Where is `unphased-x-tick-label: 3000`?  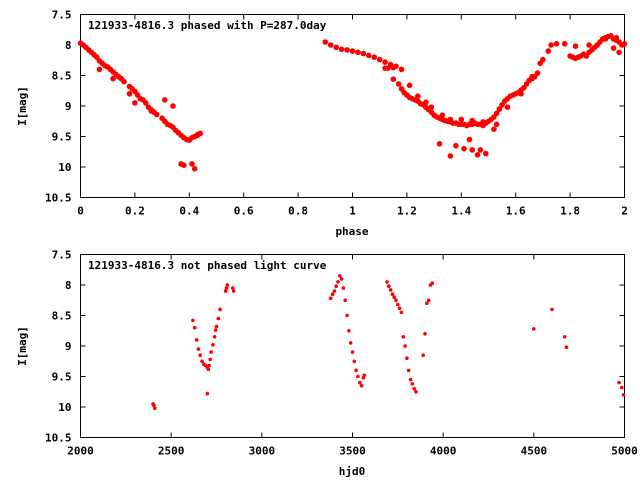
unphased-x-tick-label: 3000 is located at coordinates (262, 451).